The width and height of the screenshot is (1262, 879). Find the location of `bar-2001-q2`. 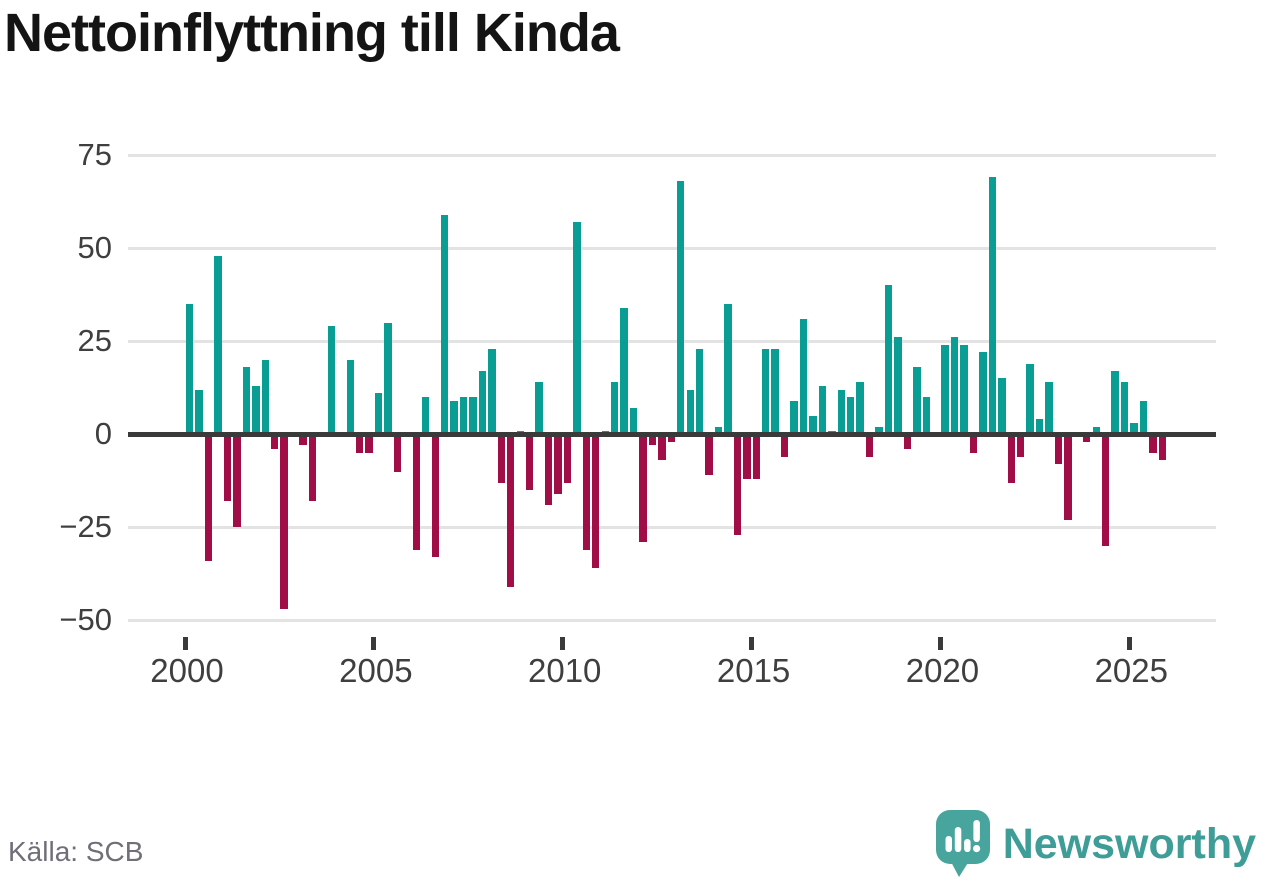

bar-2001-q2 is located at coordinates (237, 481).